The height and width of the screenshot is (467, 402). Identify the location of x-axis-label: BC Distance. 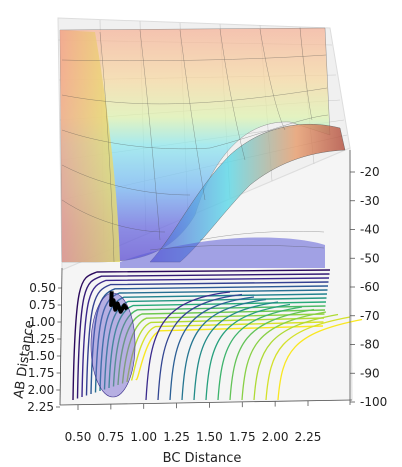
(202, 458).